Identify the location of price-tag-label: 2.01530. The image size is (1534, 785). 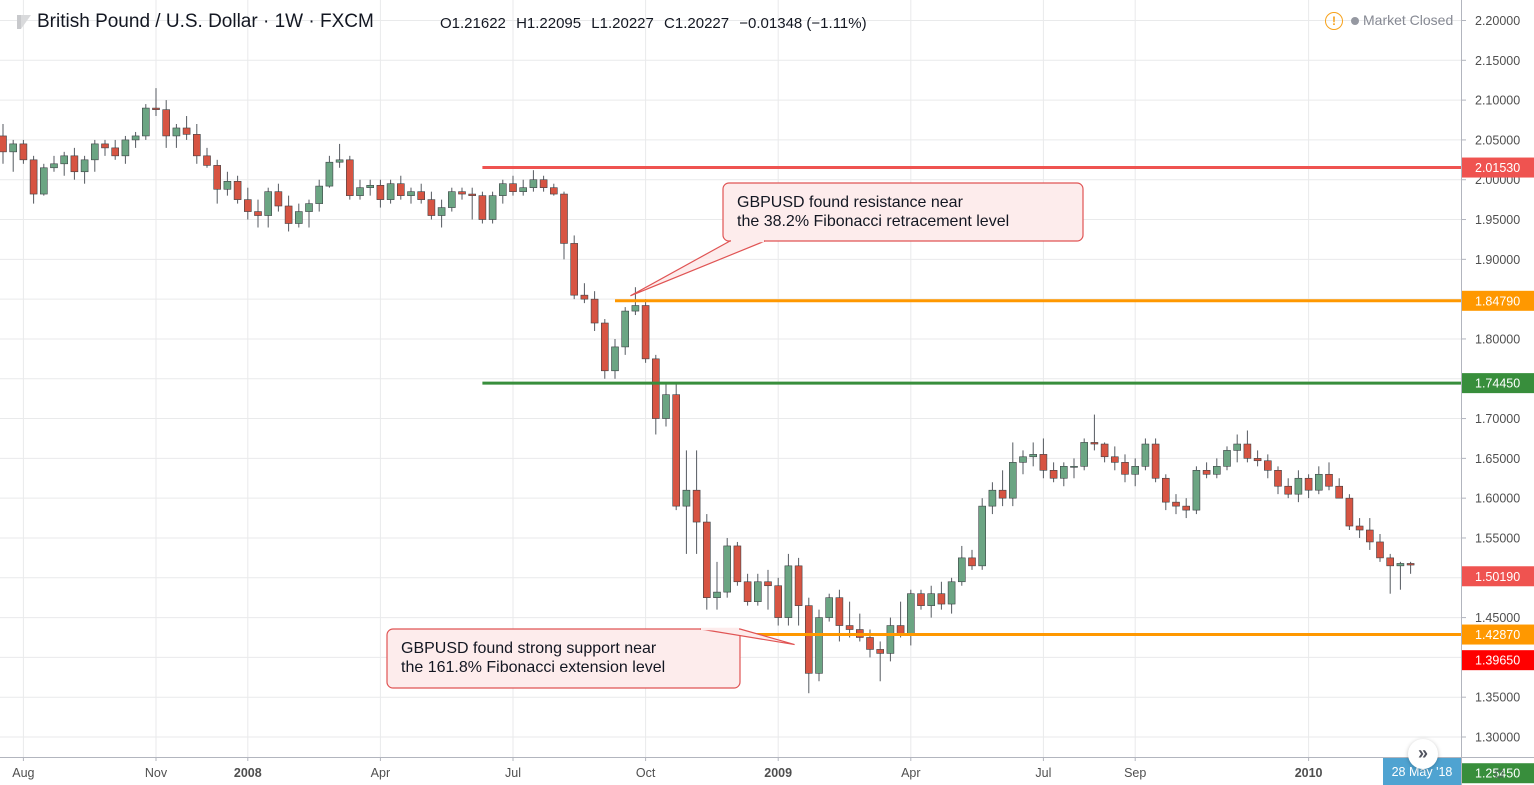
(1497, 168).